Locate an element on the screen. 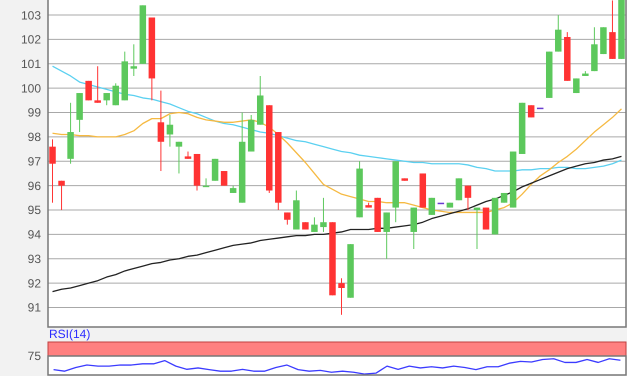  y-tick-label: 95 is located at coordinates (35, 210).